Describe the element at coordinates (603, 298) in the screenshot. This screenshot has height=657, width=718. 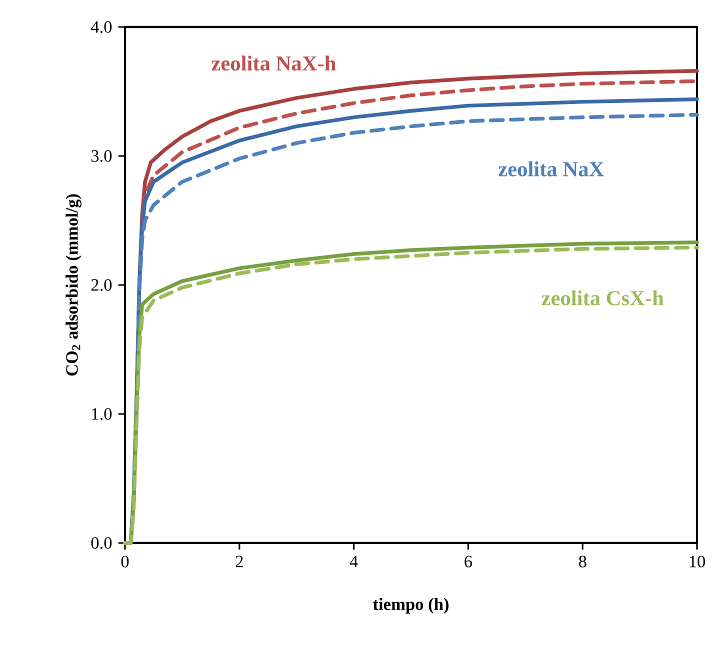
I see `series-label: zeolita CsX-h` at that location.